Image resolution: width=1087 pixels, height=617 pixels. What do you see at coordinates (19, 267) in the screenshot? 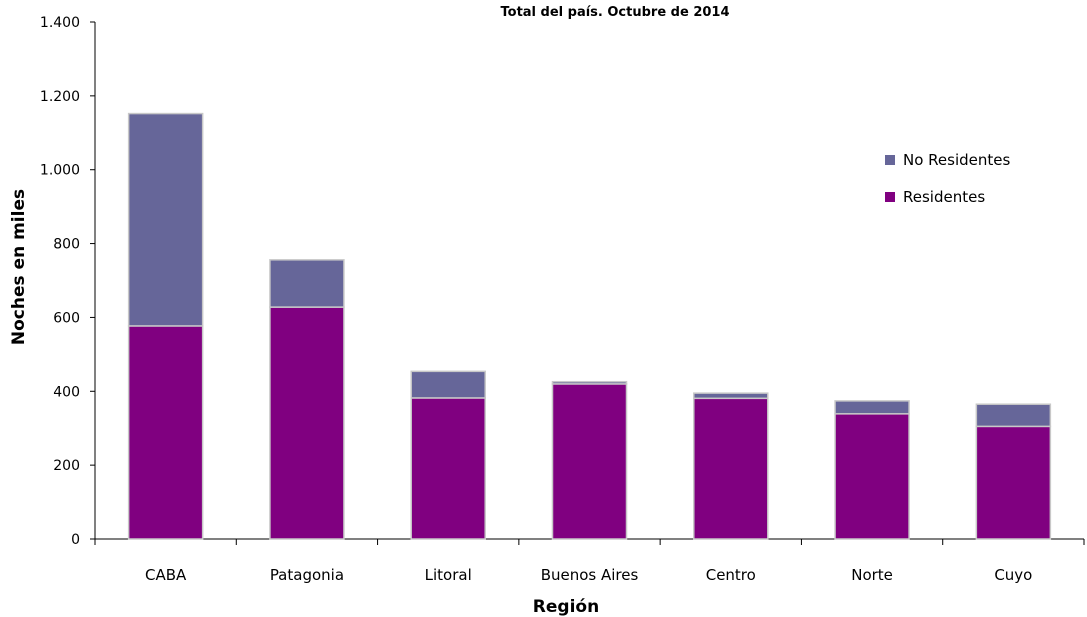
I see `y-axis-title: Noches en miles` at bounding box center [19, 267].